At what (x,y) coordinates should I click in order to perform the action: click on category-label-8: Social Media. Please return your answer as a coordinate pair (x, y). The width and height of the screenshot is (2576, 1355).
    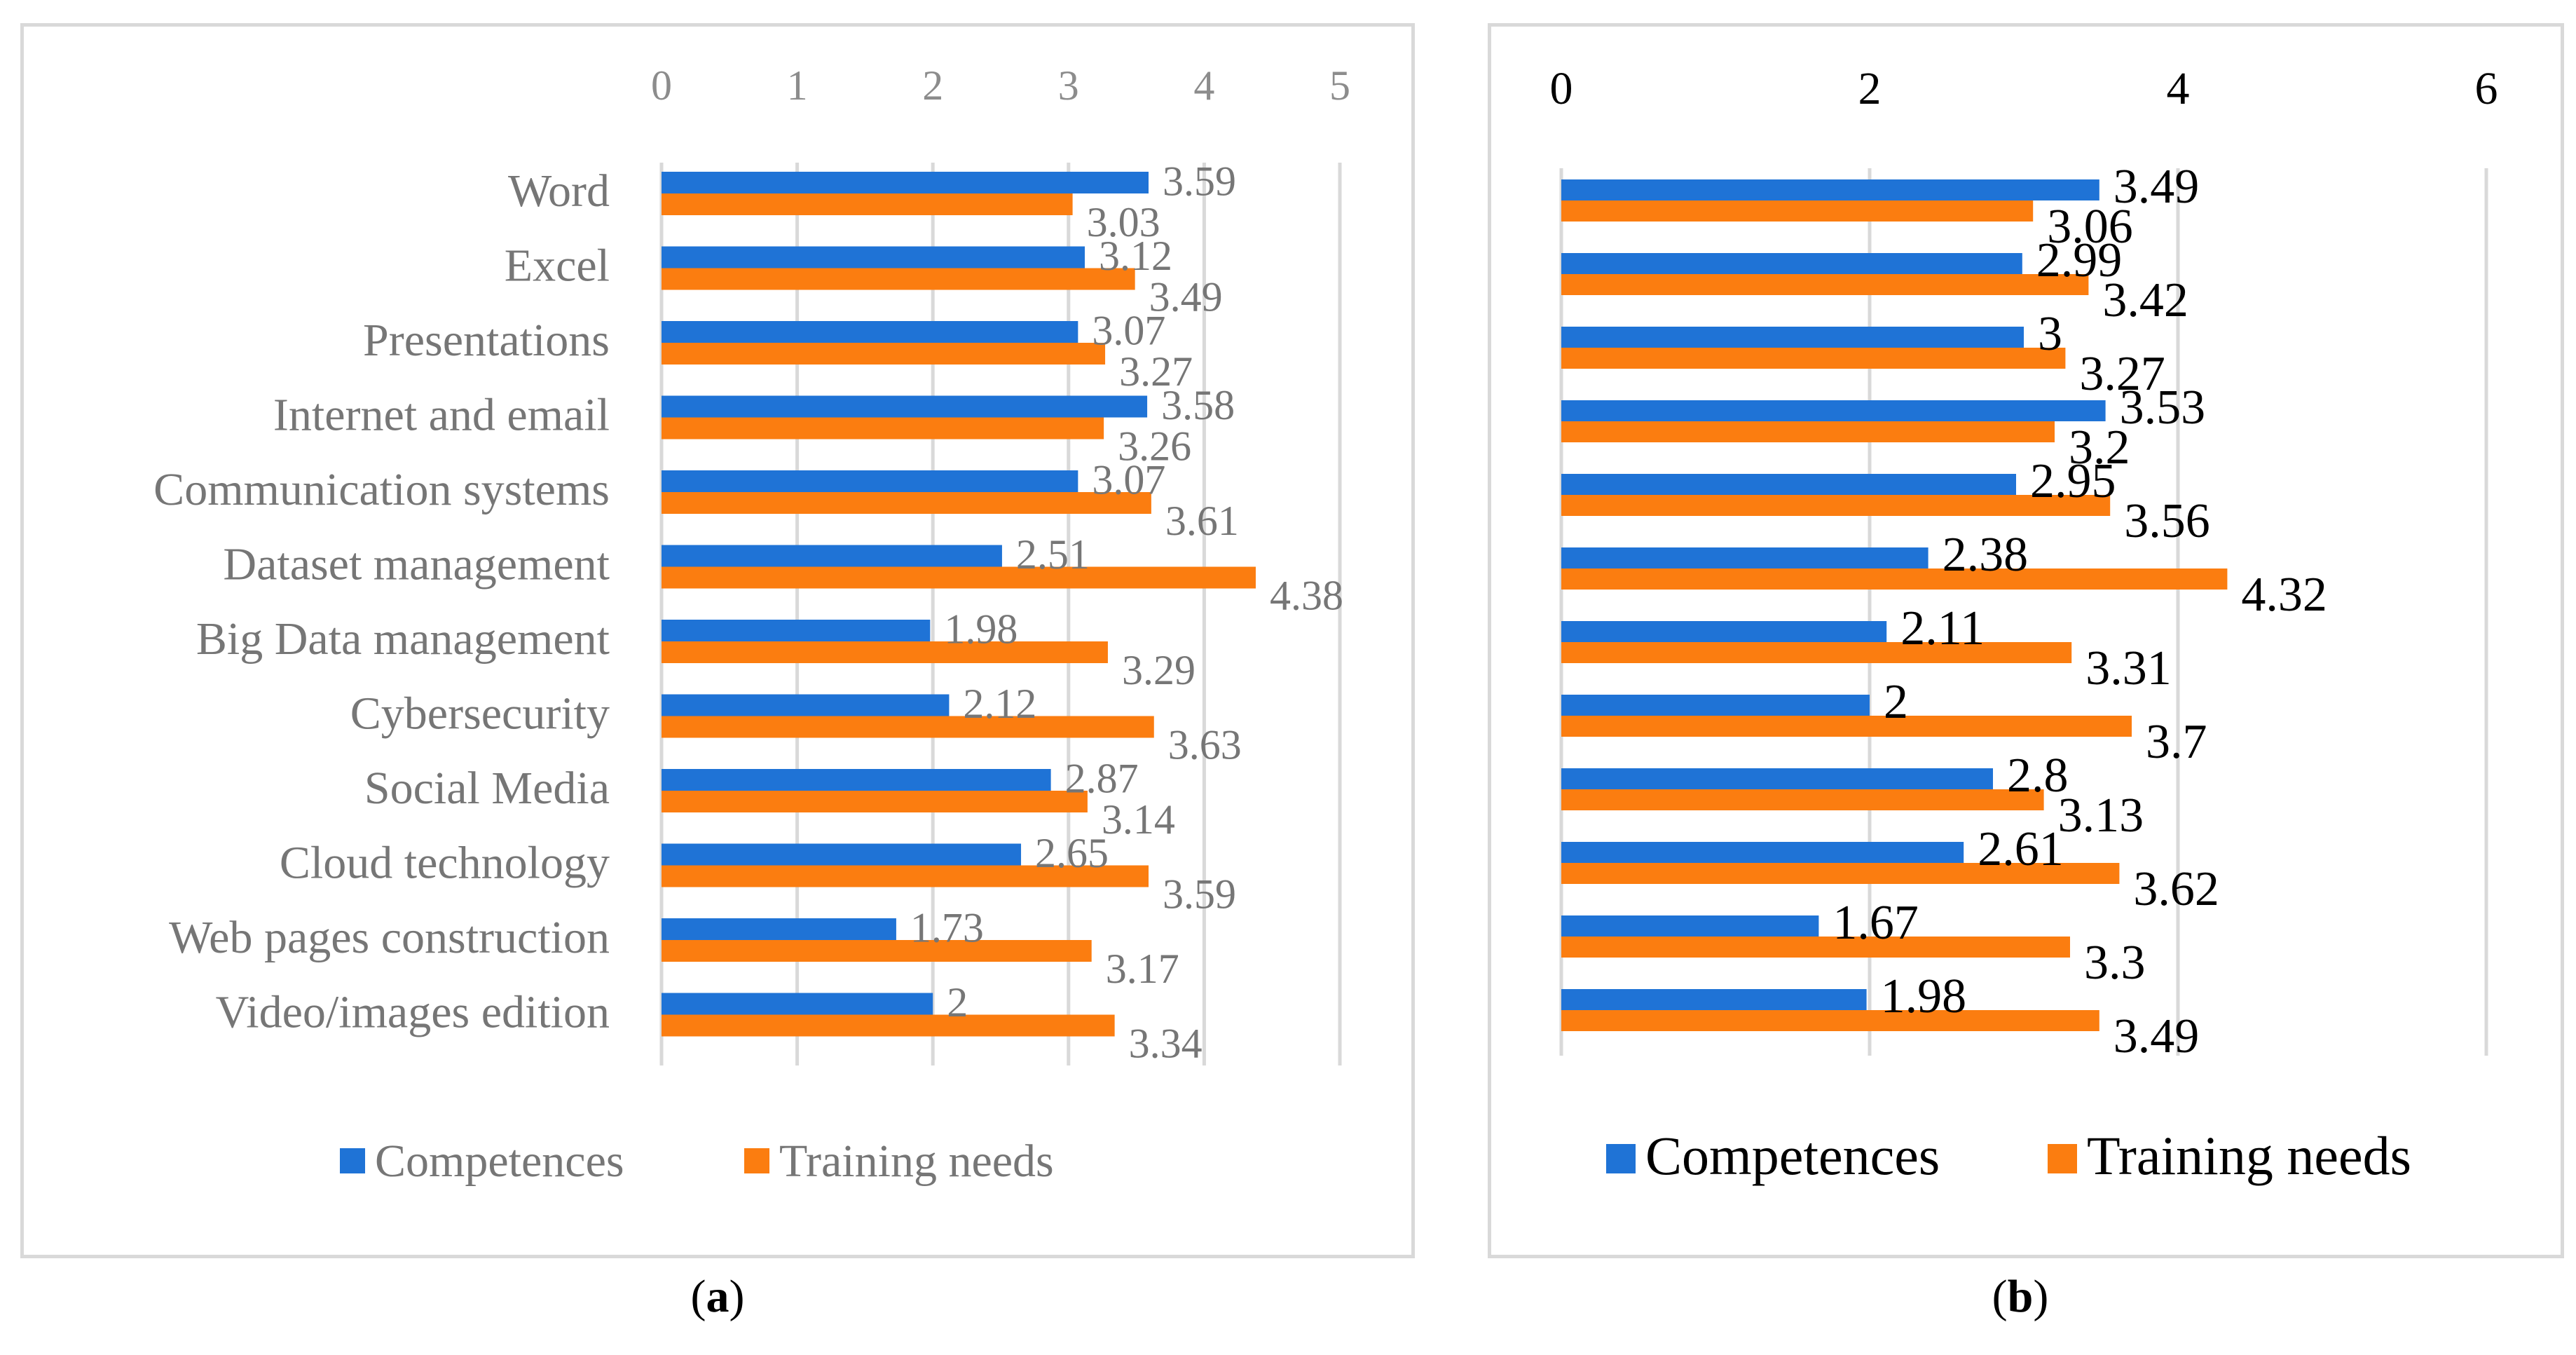
    Looking at the image, I should click on (487, 789).